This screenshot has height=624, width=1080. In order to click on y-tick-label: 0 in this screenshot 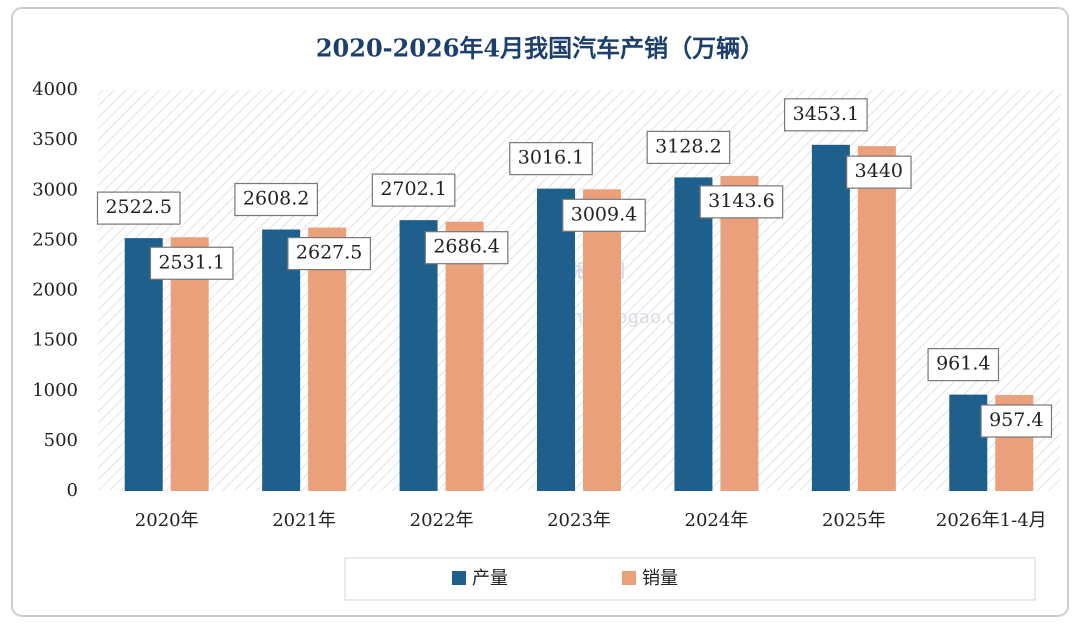, I will do `click(72, 490)`.